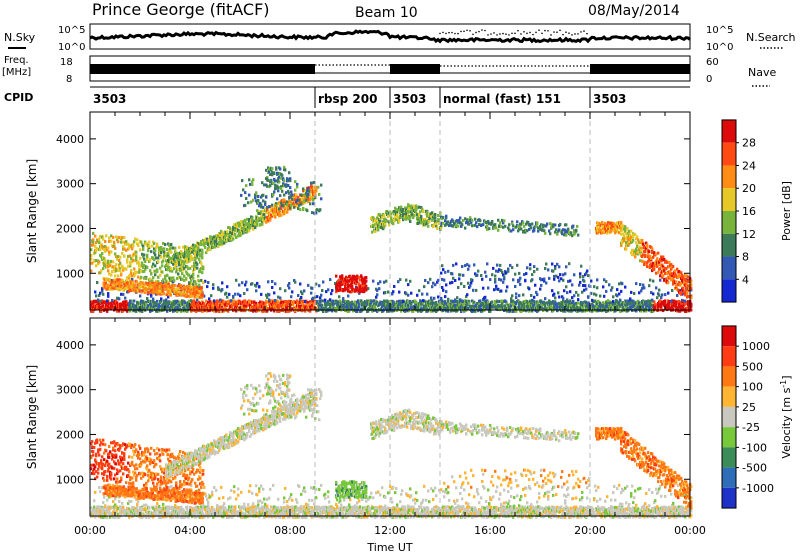 Image resolution: width=800 pixels, height=558 pixels. Describe the element at coordinates (386, 13) in the screenshot. I see `beam-title: Beam 10` at that location.